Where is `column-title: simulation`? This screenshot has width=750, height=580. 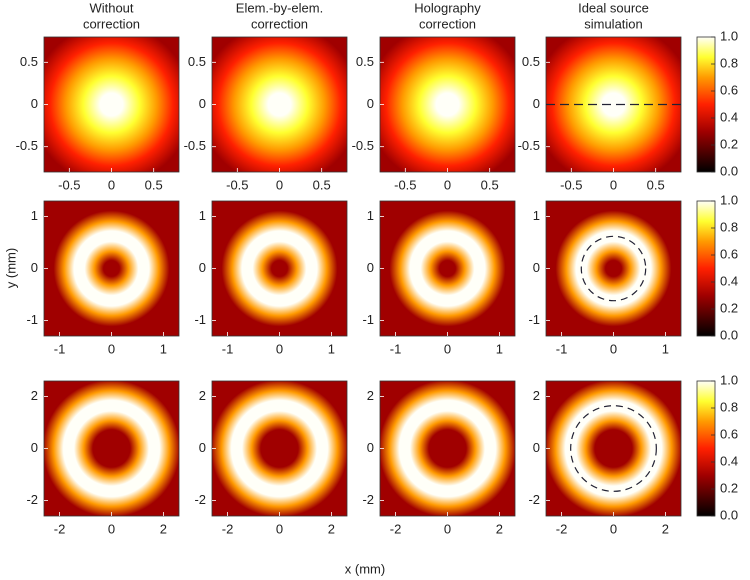 column-title: simulation is located at coordinates (613, 23).